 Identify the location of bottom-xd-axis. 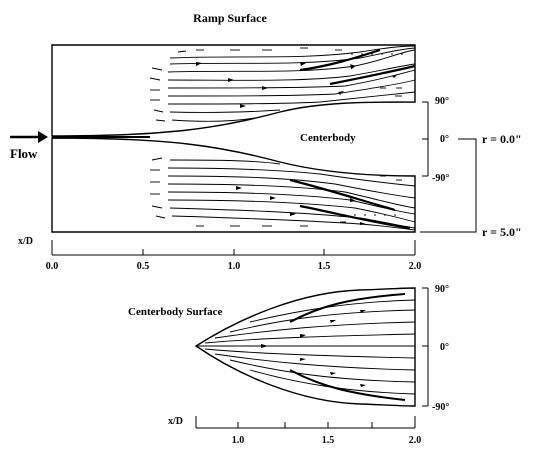
(305, 422).